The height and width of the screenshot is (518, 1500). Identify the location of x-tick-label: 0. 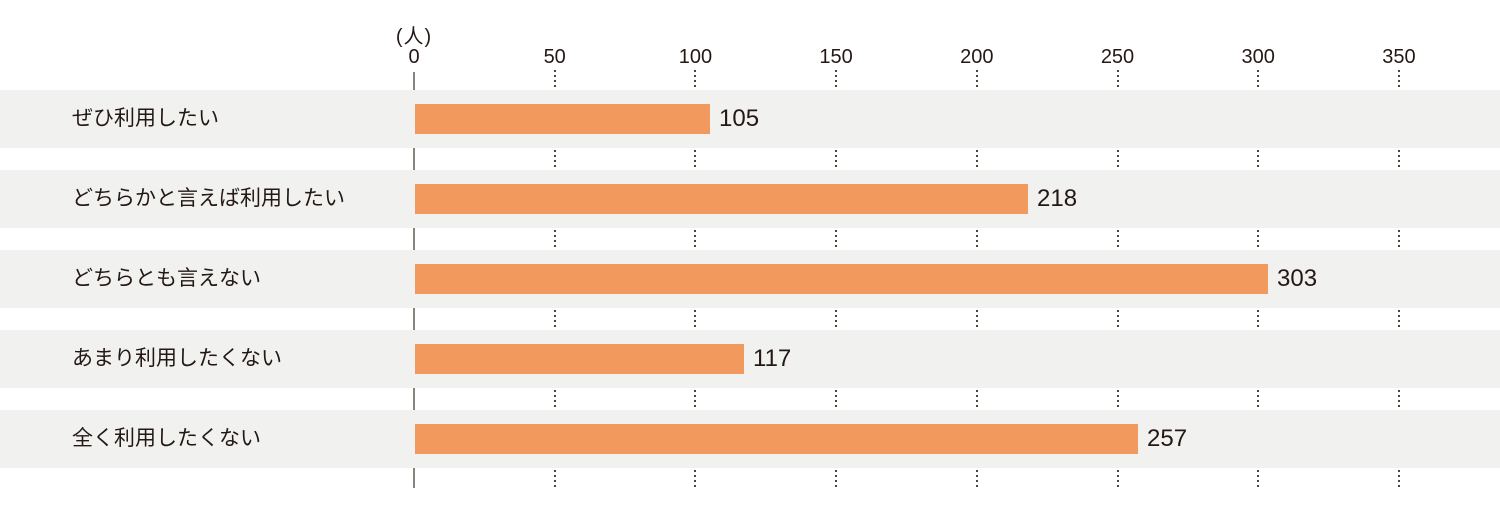
(414, 57).